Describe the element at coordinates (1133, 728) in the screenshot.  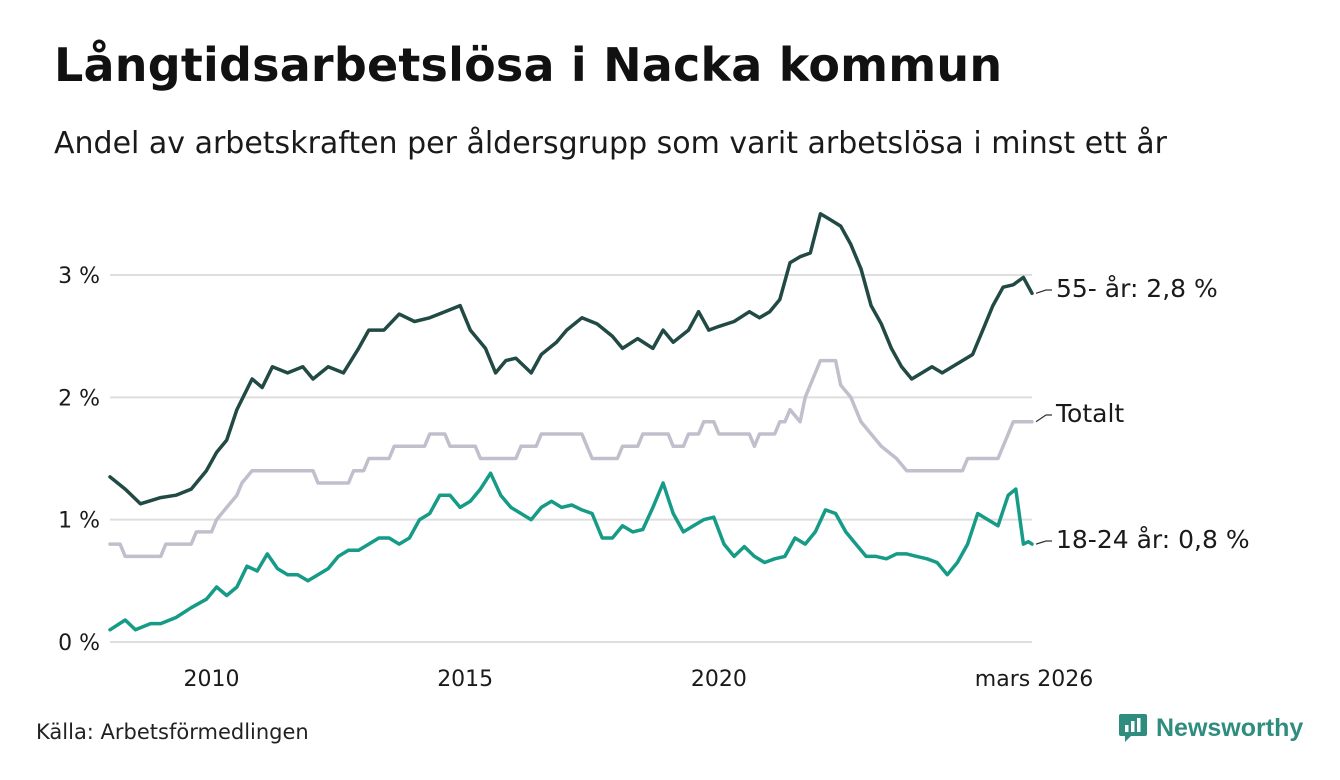
I see `newsworthy-logo-icon` at that location.